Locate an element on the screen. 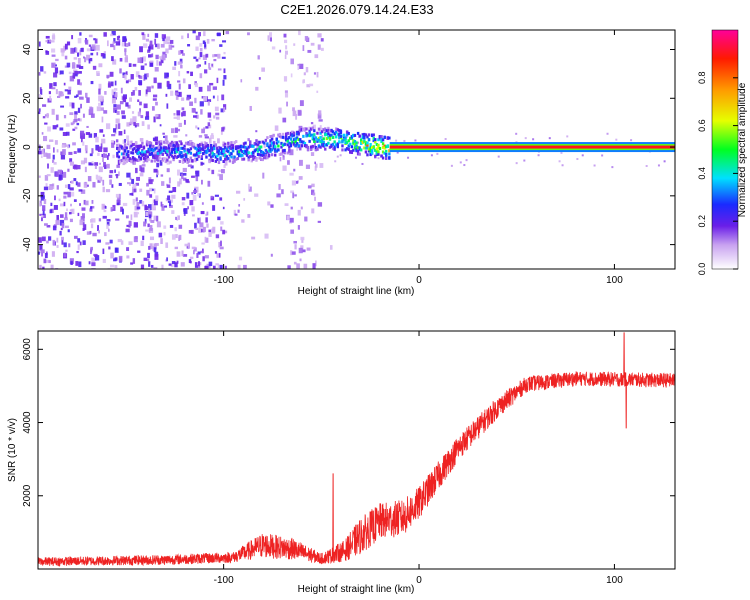 This screenshot has height=600, width=750. y-tick-label: -20 is located at coordinates (27, 195).